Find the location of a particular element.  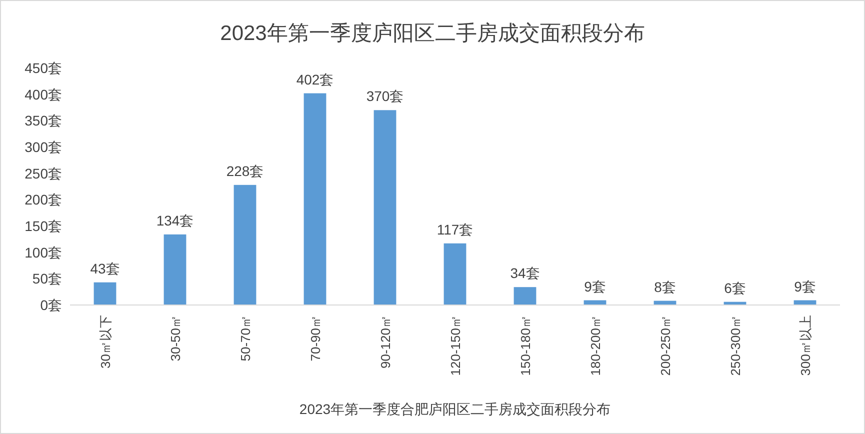

chart-title: 2023年第一季度庐阳区二手房成交面积段分布 is located at coordinates (432, 33).